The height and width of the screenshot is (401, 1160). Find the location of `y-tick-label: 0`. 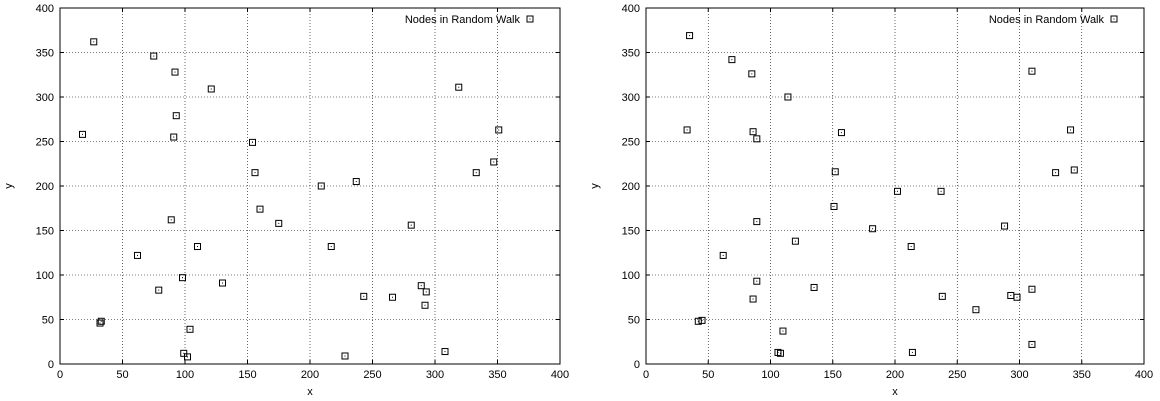

y-tick-label: 0 is located at coordinates (51, 365).